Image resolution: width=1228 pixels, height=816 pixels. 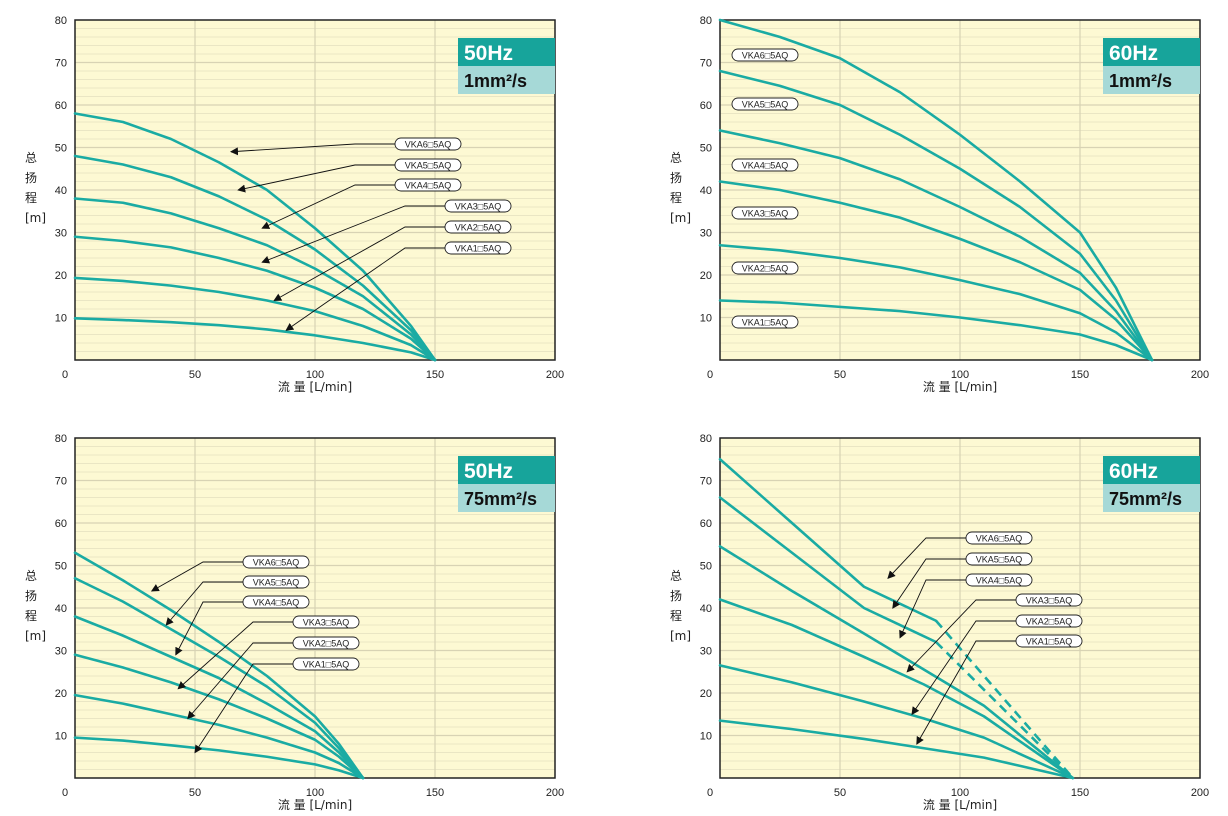 I want to click on series-line-dashed, so click(x=1004, y=699).